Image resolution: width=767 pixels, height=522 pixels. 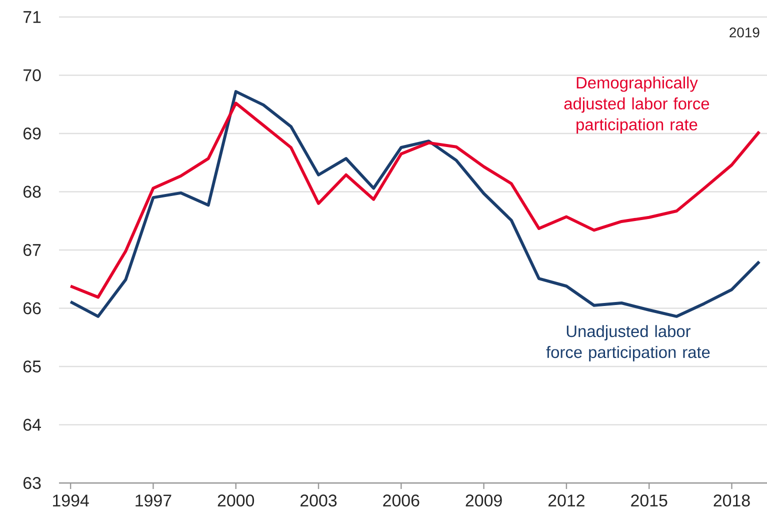 I want to click on x-tick-label: 2015, so click(x=649, y=500).